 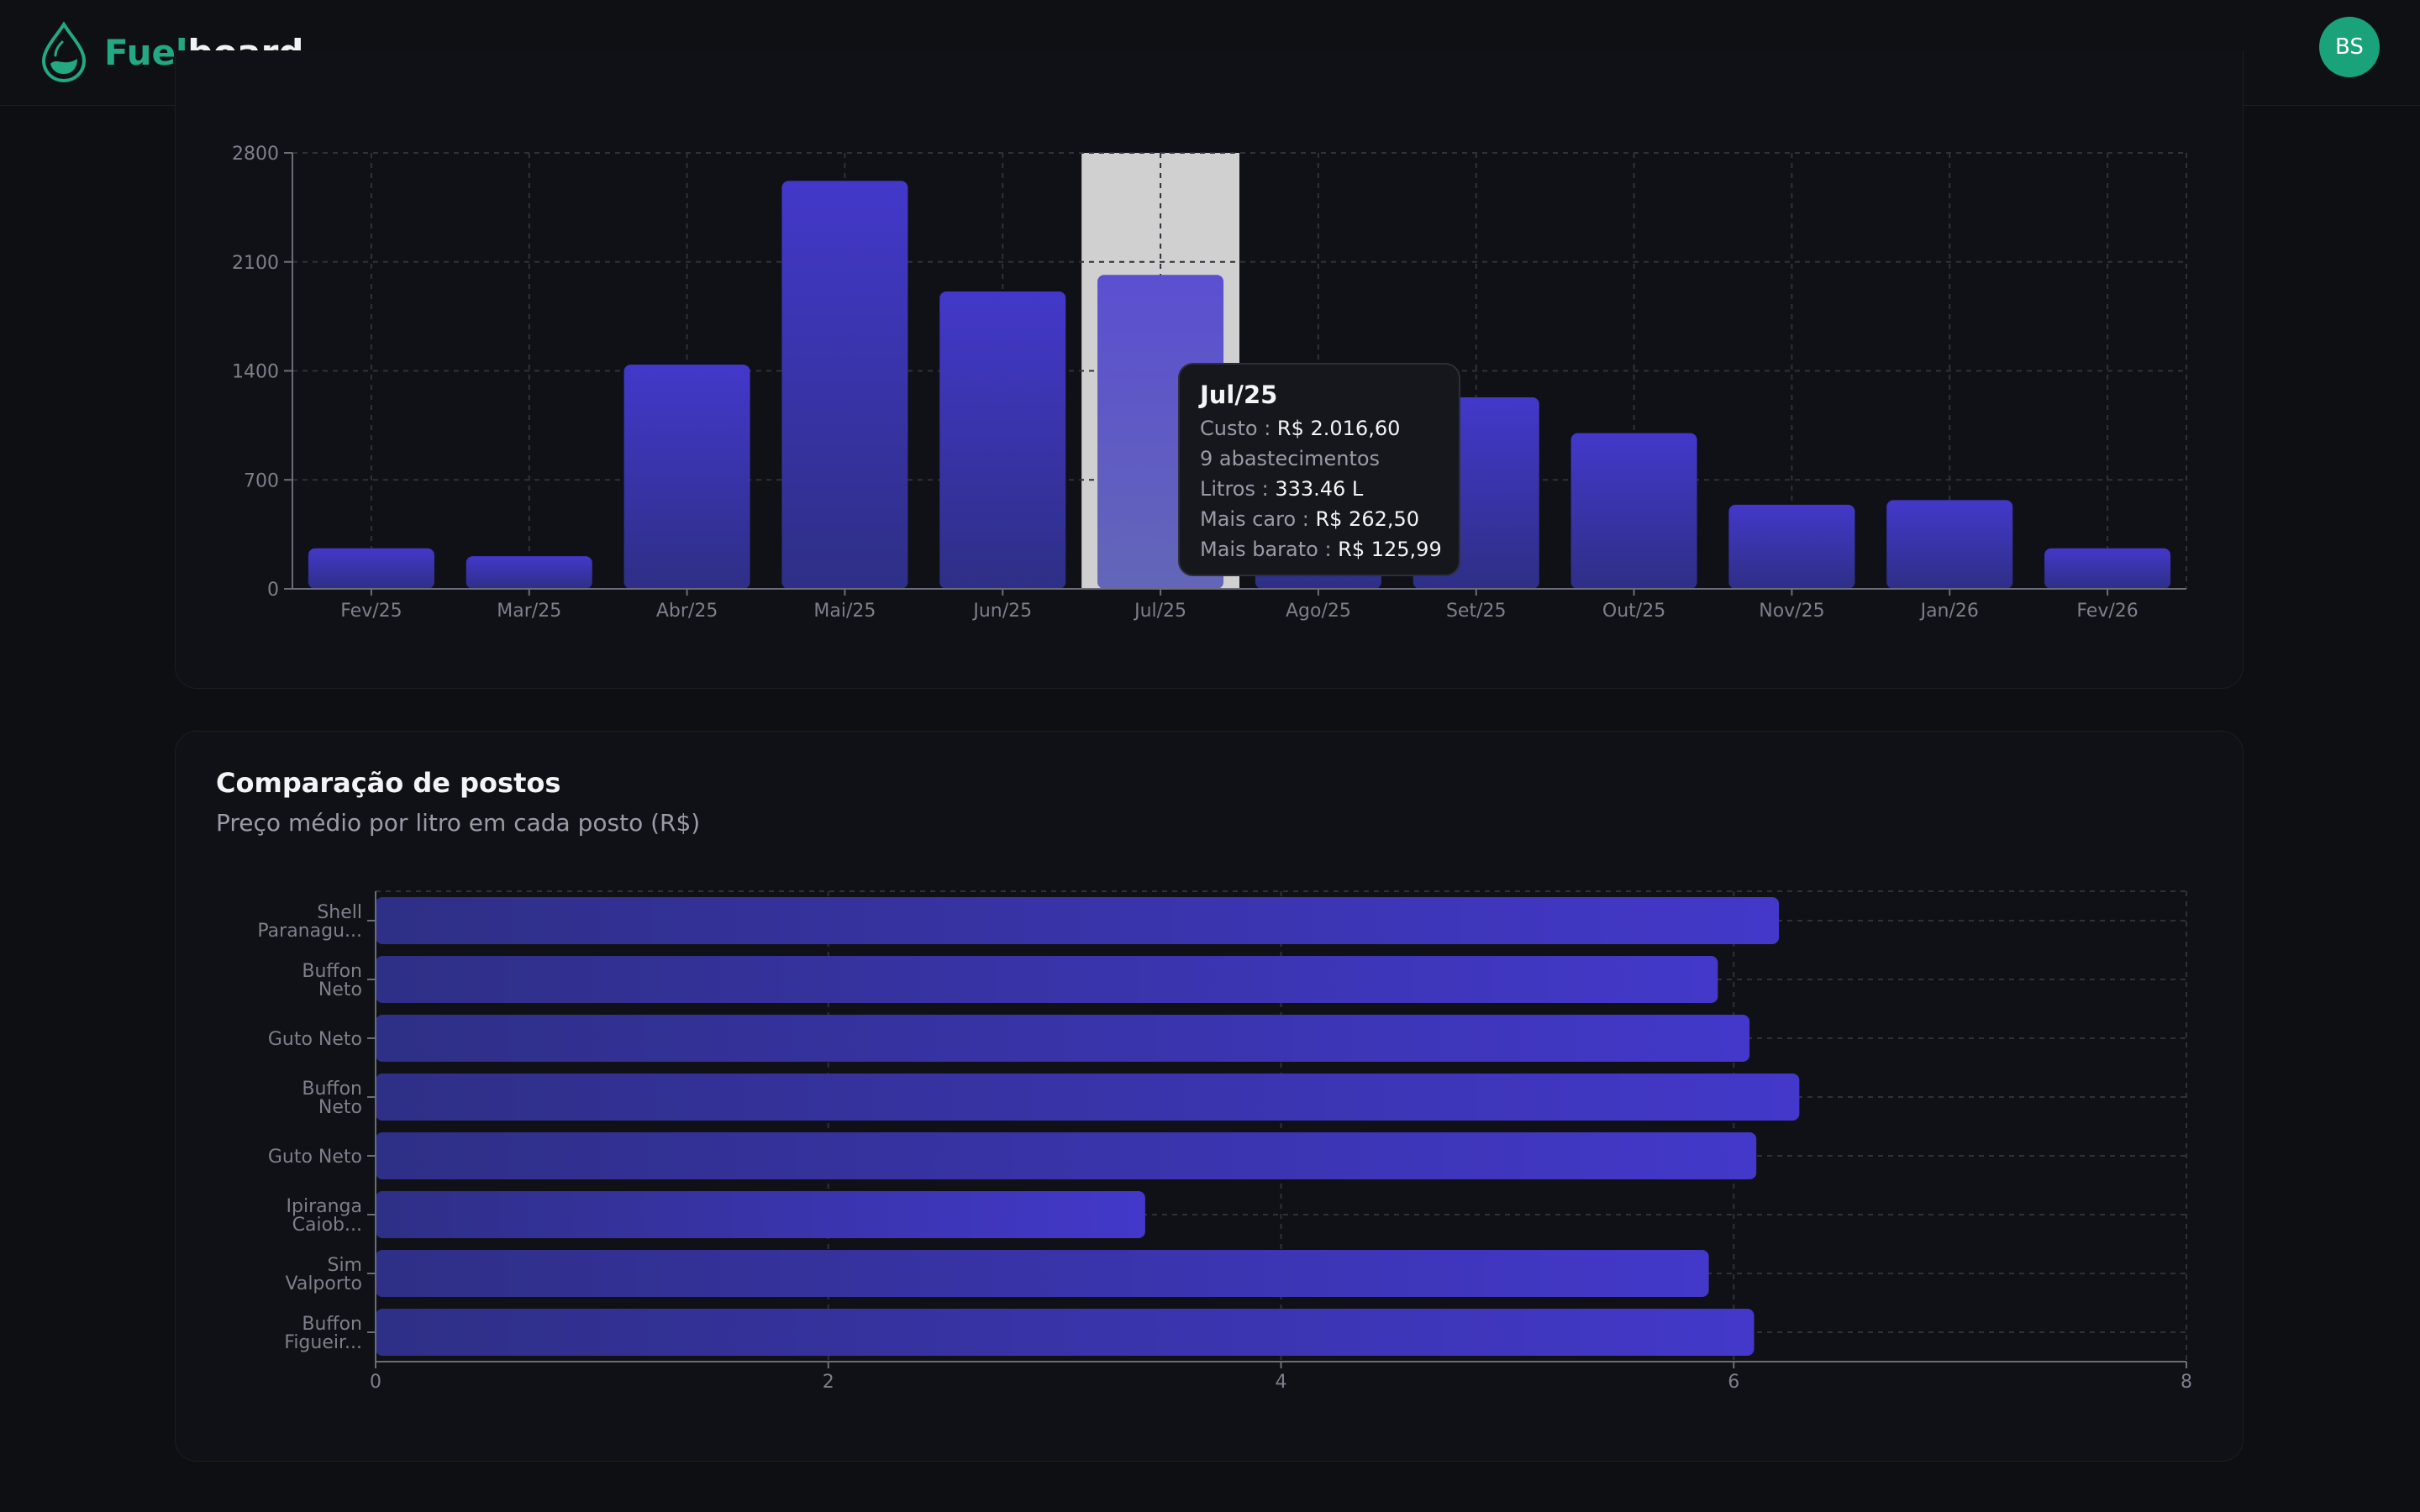 I want to click on y-tick-label: 0, so click(x=273, y=590).